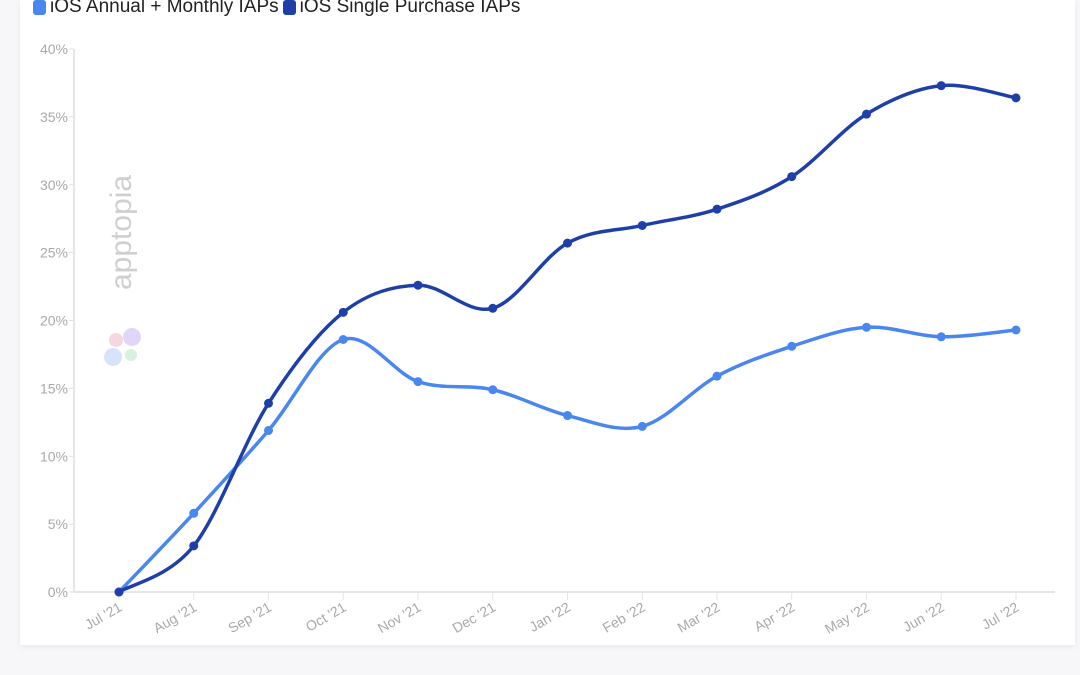 The width and height of the screenshot is (1080, 675). What do you see at coordinates (698, 617) in the screenshot?
I see `x-tick-label: Mar '22` at bounding box center [698, 617].